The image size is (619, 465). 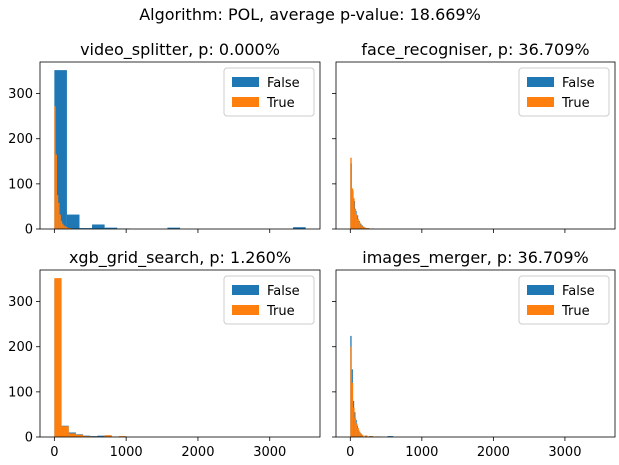 What do you see at coordinates (310, 14) in the screenshot?
I see `figure-suptitle: Algorithm: POL, average p-value: 18.669%` at bounding box center [310, 14].